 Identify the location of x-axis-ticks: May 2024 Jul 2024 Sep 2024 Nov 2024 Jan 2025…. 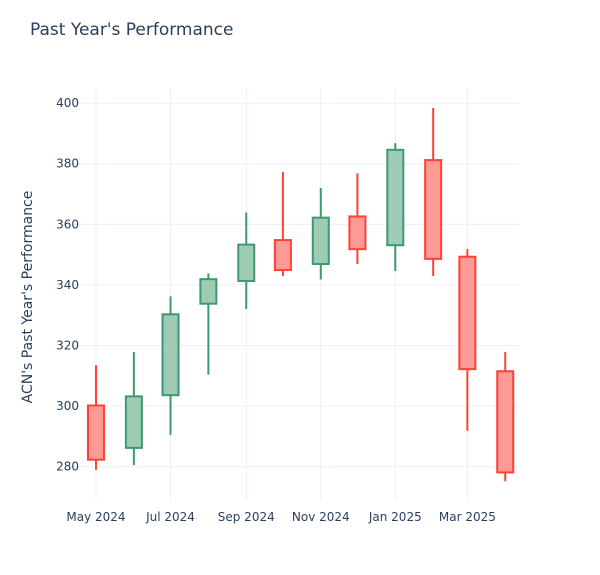
(280, 517).